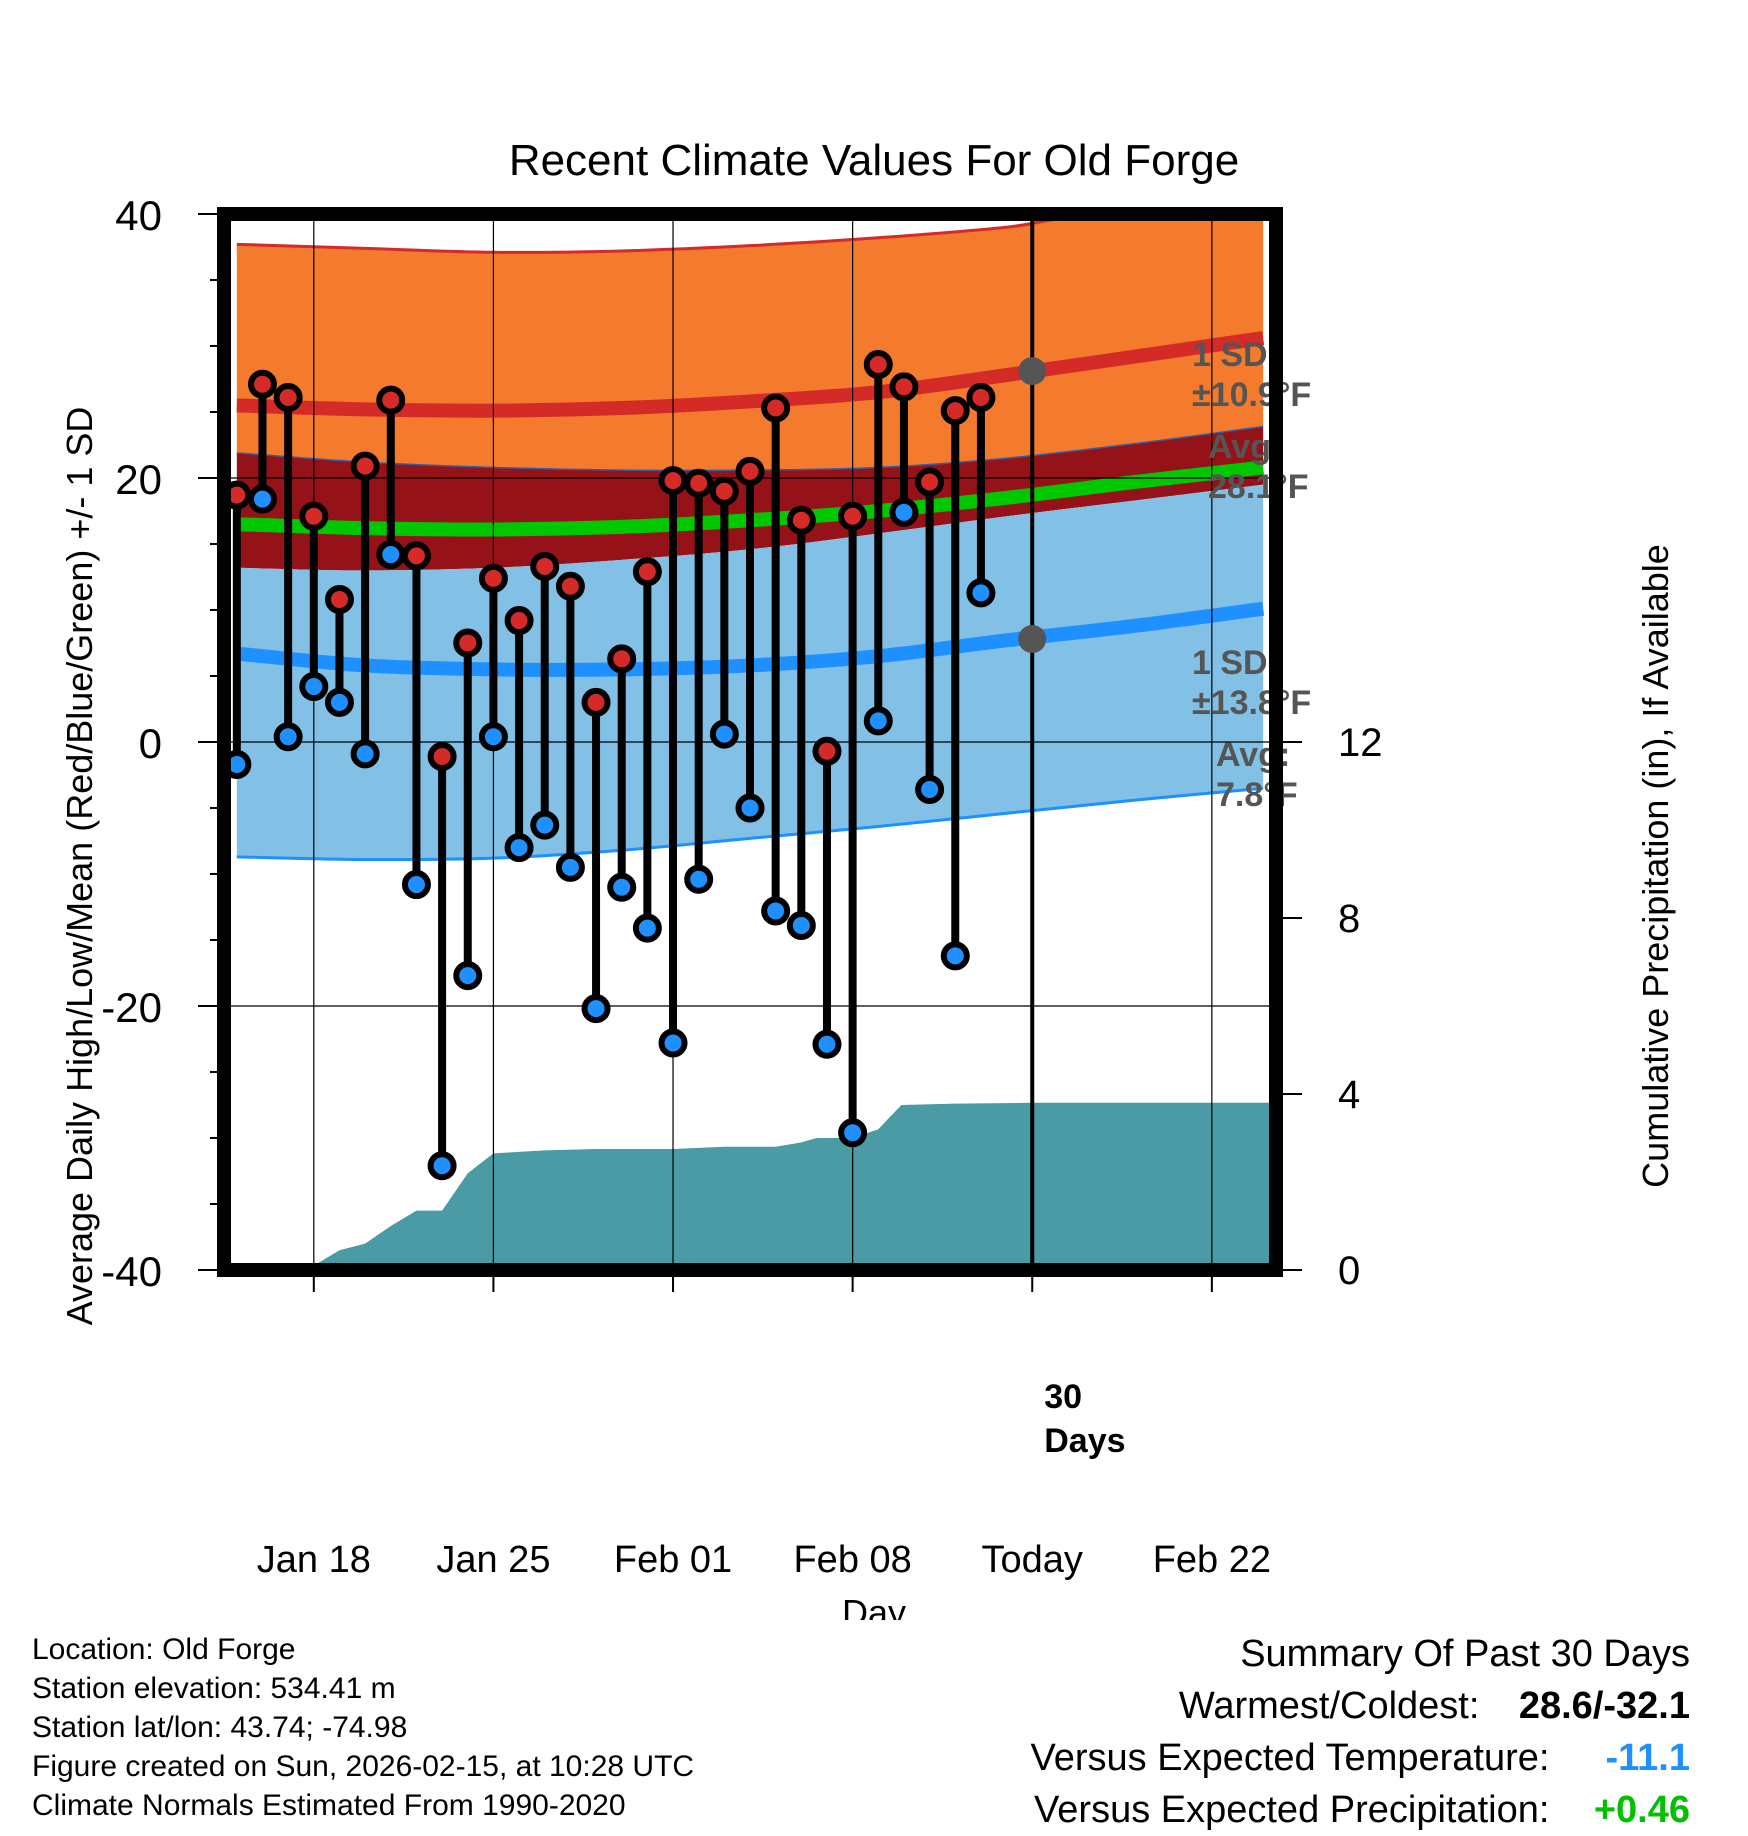 The width and height of the screenshot is (1748, 1836). I want to click on low-sd-annotation: 1 SD: ±13.8°F, so click(1251, 683).